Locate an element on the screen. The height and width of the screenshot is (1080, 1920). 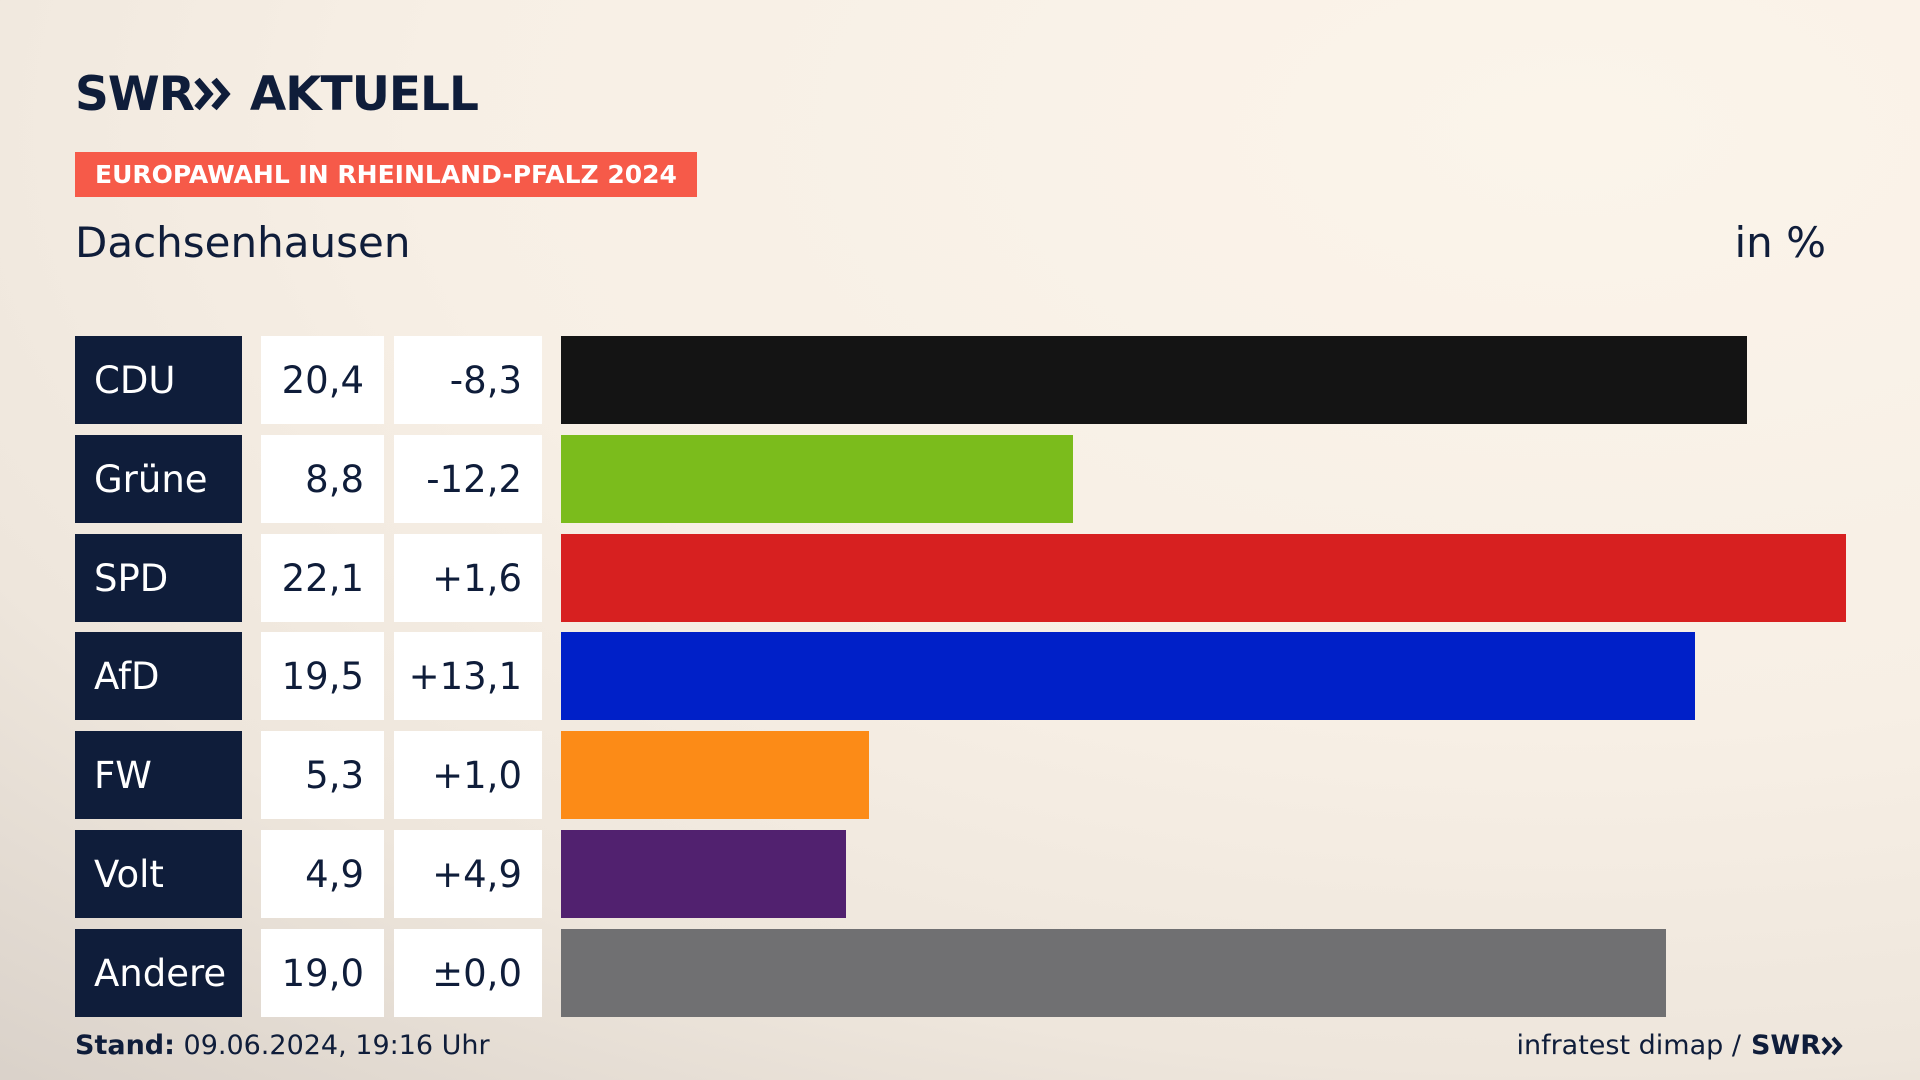
vote-share-label: 19,0 is located at coordinates (322, 973).